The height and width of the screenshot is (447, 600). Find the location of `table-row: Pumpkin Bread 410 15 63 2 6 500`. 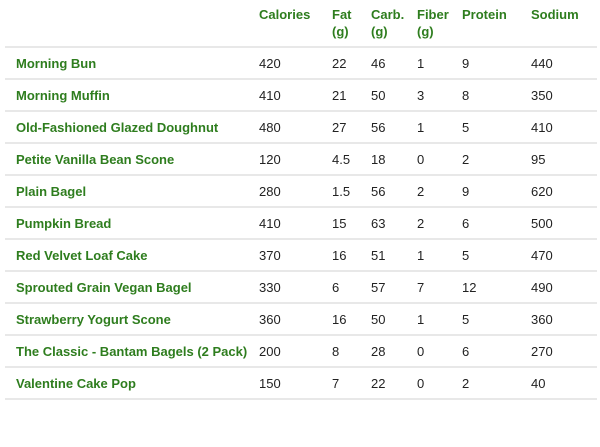

table-row: Pumpkin Bread 410 15 63 2 6 500 is located at coordinates (301, 222).